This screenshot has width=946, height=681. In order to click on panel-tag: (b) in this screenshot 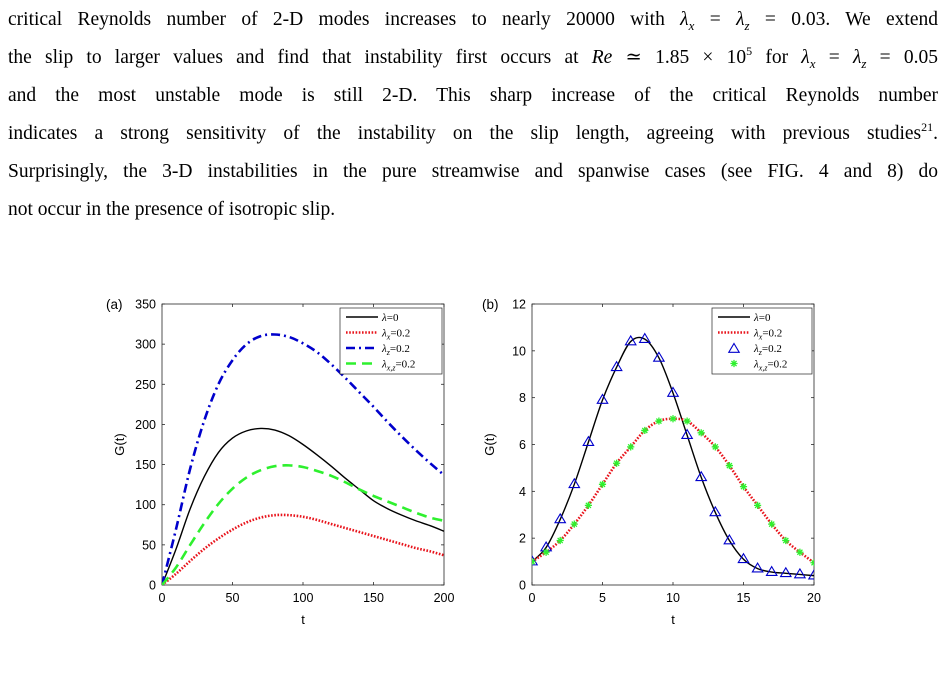, I will do `click(490, 304)`.